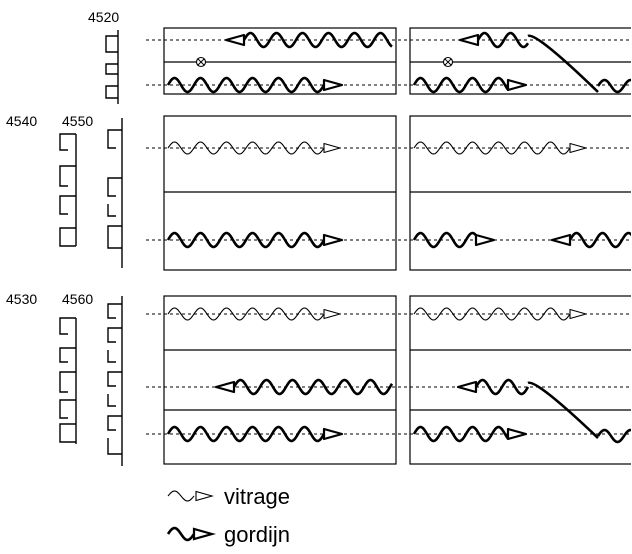 Image resolution: width=632 pixels, height=554 pixels. What do you see at coordinates (21, 299) in the screenshot?
I see `label-4530: 4530` at bounding box center [21, 299].